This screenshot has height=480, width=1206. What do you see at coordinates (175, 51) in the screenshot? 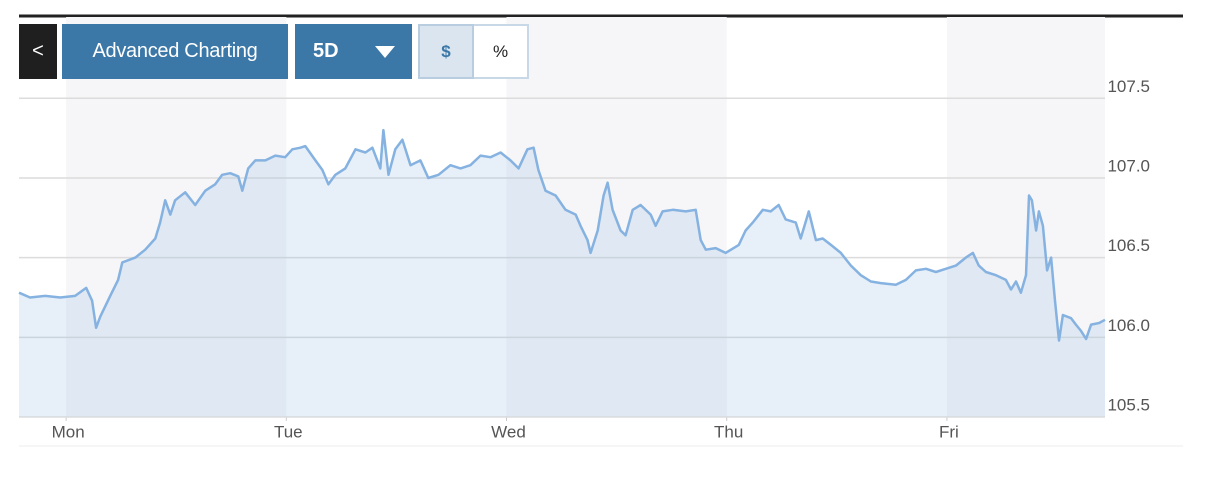
I see `advanced-charting-button: Advanced Charting` at bounding box center [175, 51].